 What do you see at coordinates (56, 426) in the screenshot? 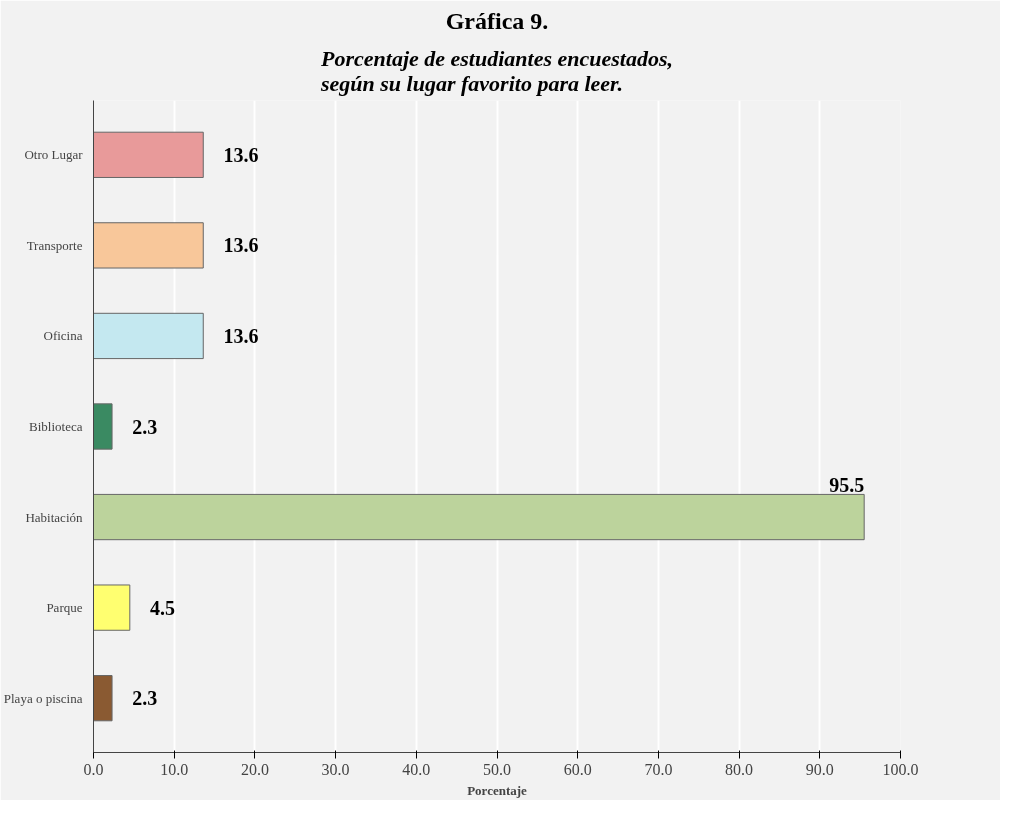
I see `y-tick-label: Biblioteca` at bounding box center [56, 426].